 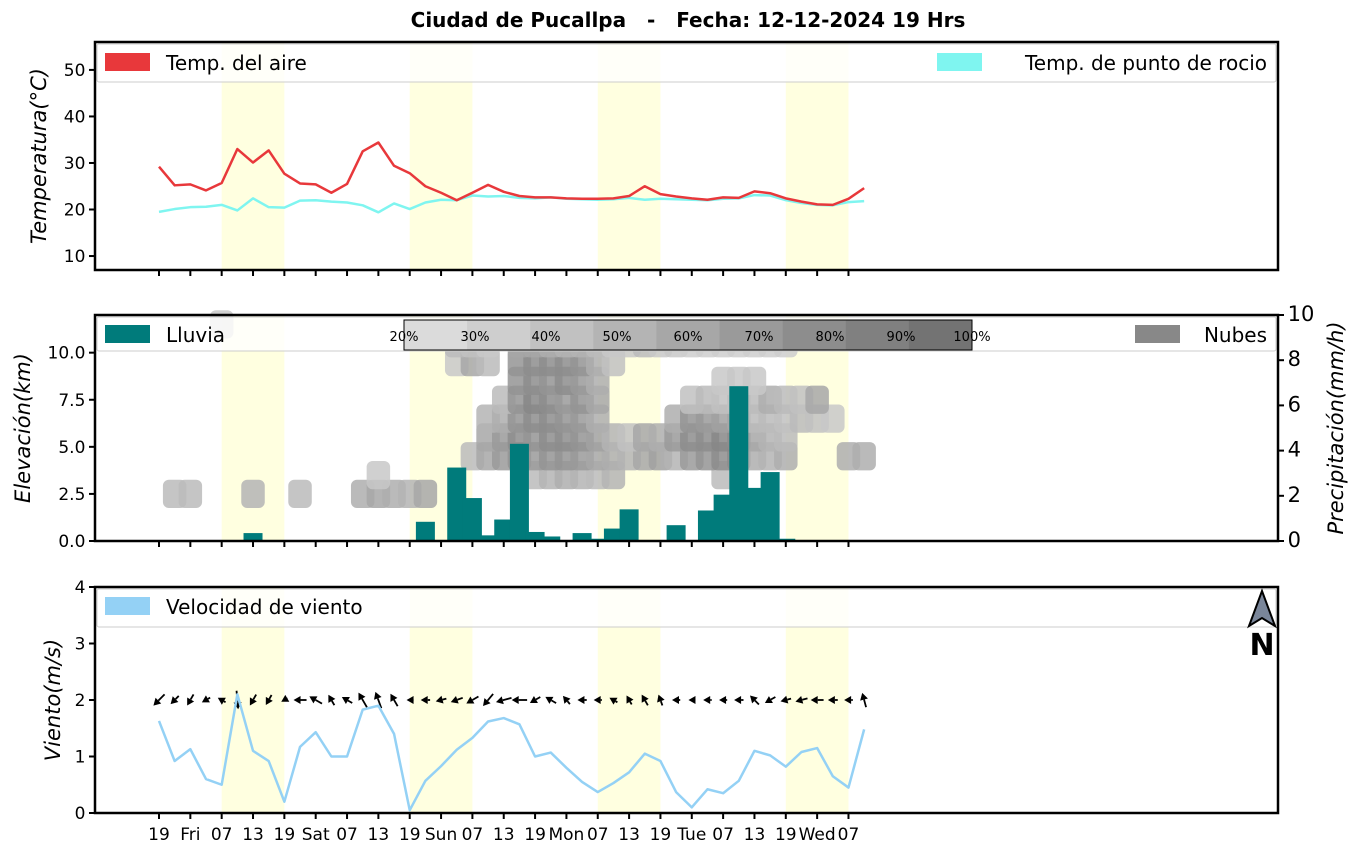 I want to click on colorbar-label: 70%, so click(x=759, y=337).